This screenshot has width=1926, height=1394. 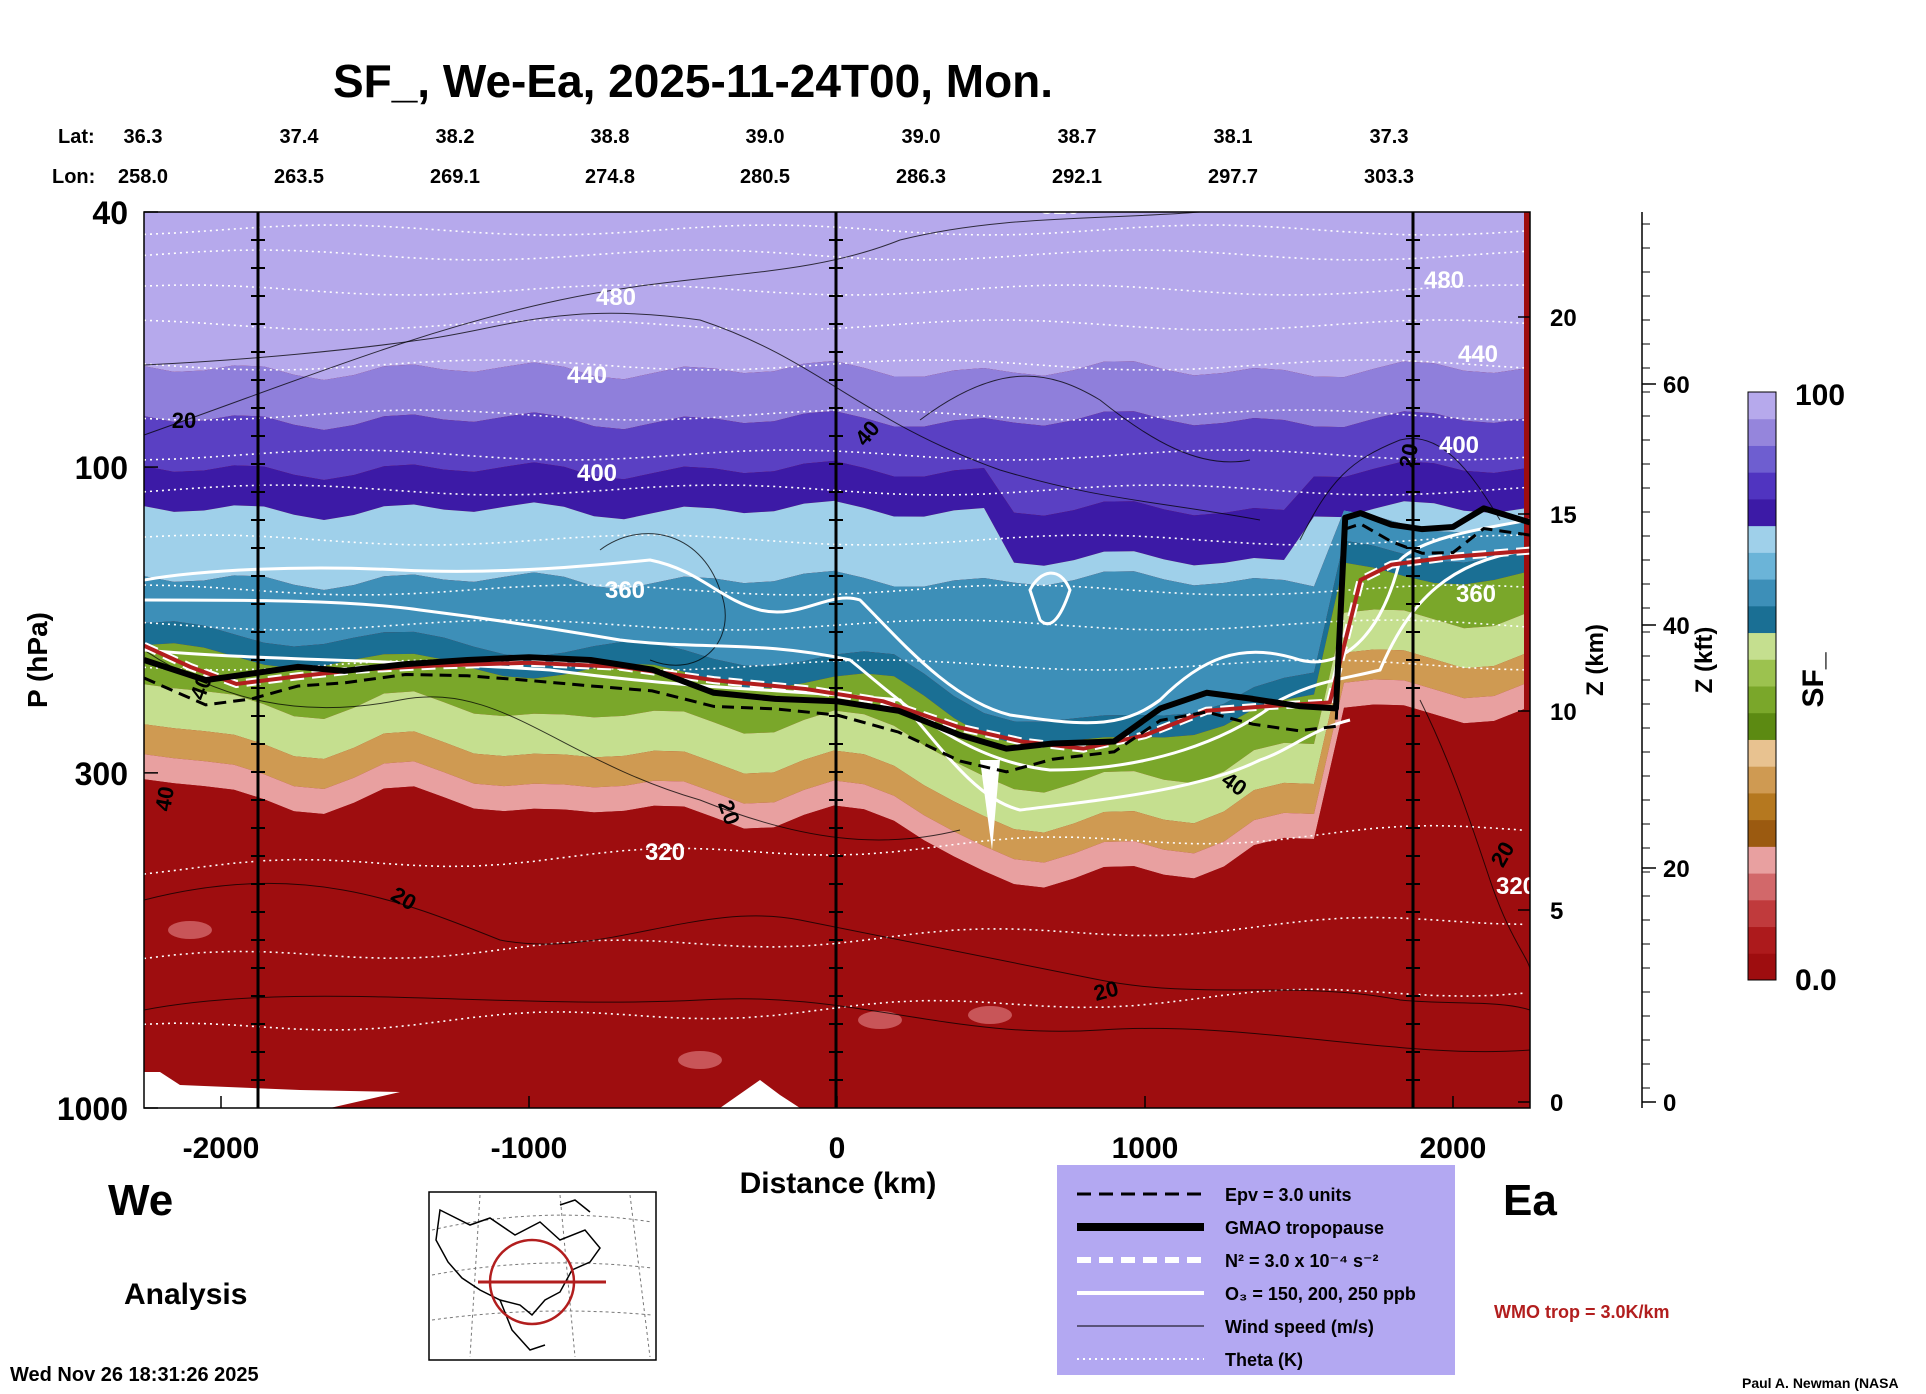 What do you see at coordinates (1320, 1294) in the screenshot?
I see `legend-item-label: O₃ = 150, 200, 250 ppb` at bounding box center [1320, 1294].